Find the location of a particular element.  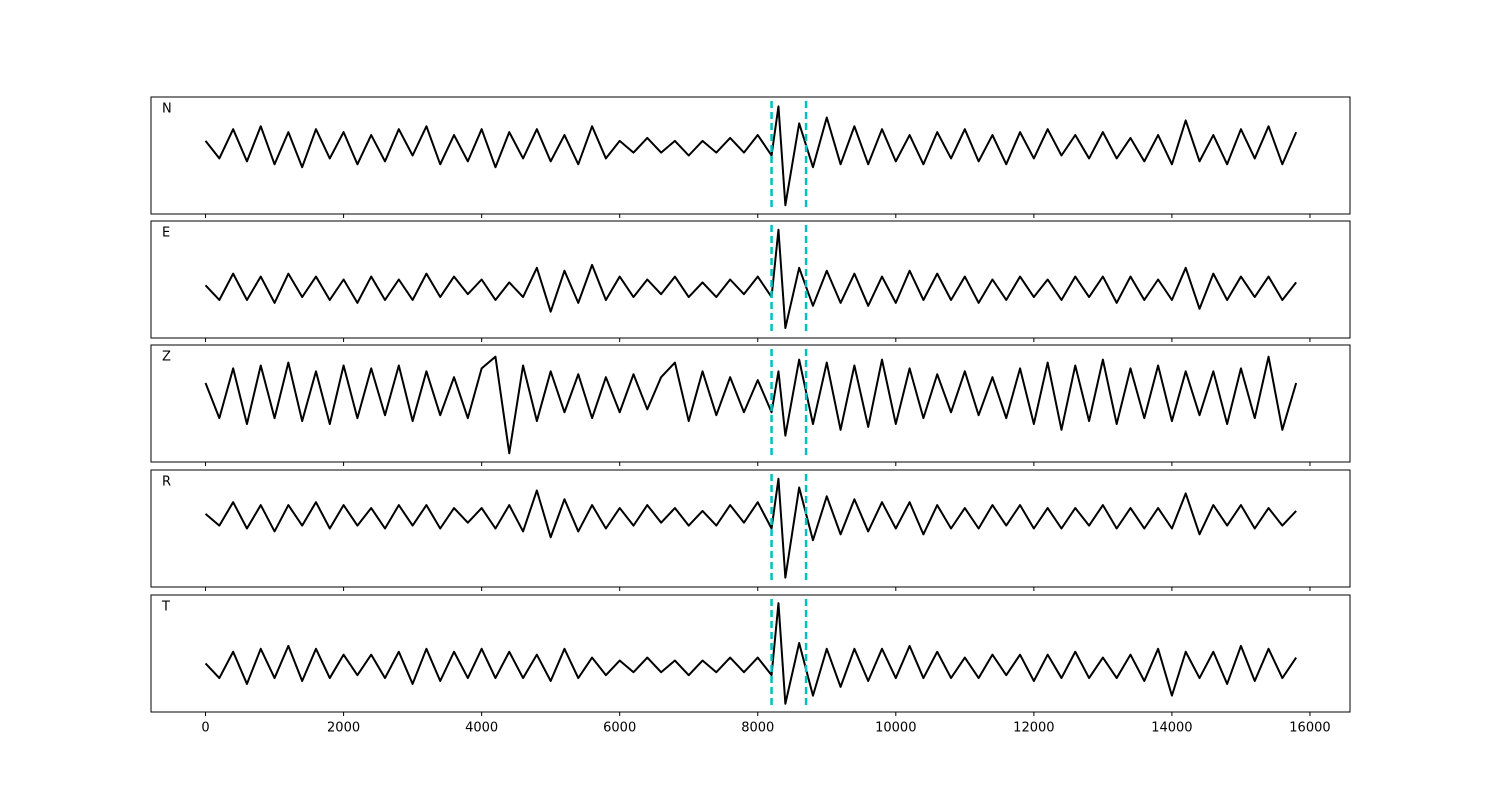

panel-label: R is located at coordinates (166, 482).